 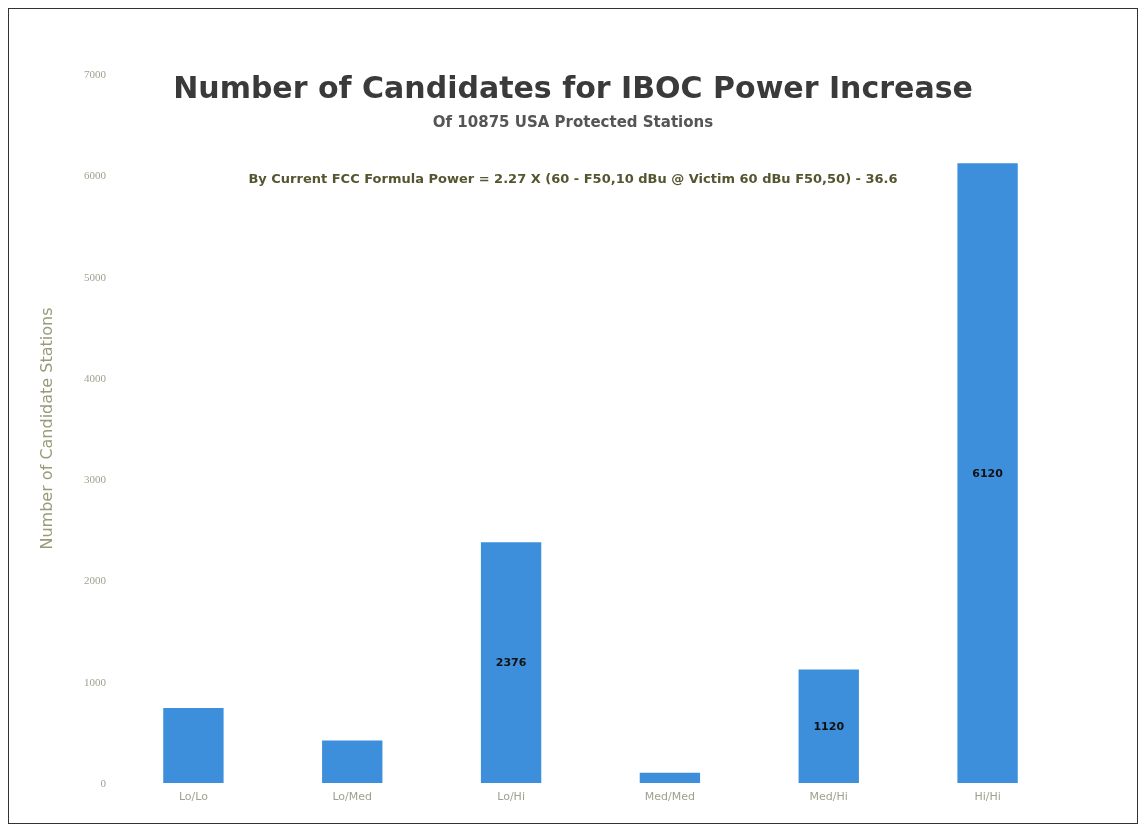 I want to click on x-tick-label: Lo/Med, so click(x=352, y=796).